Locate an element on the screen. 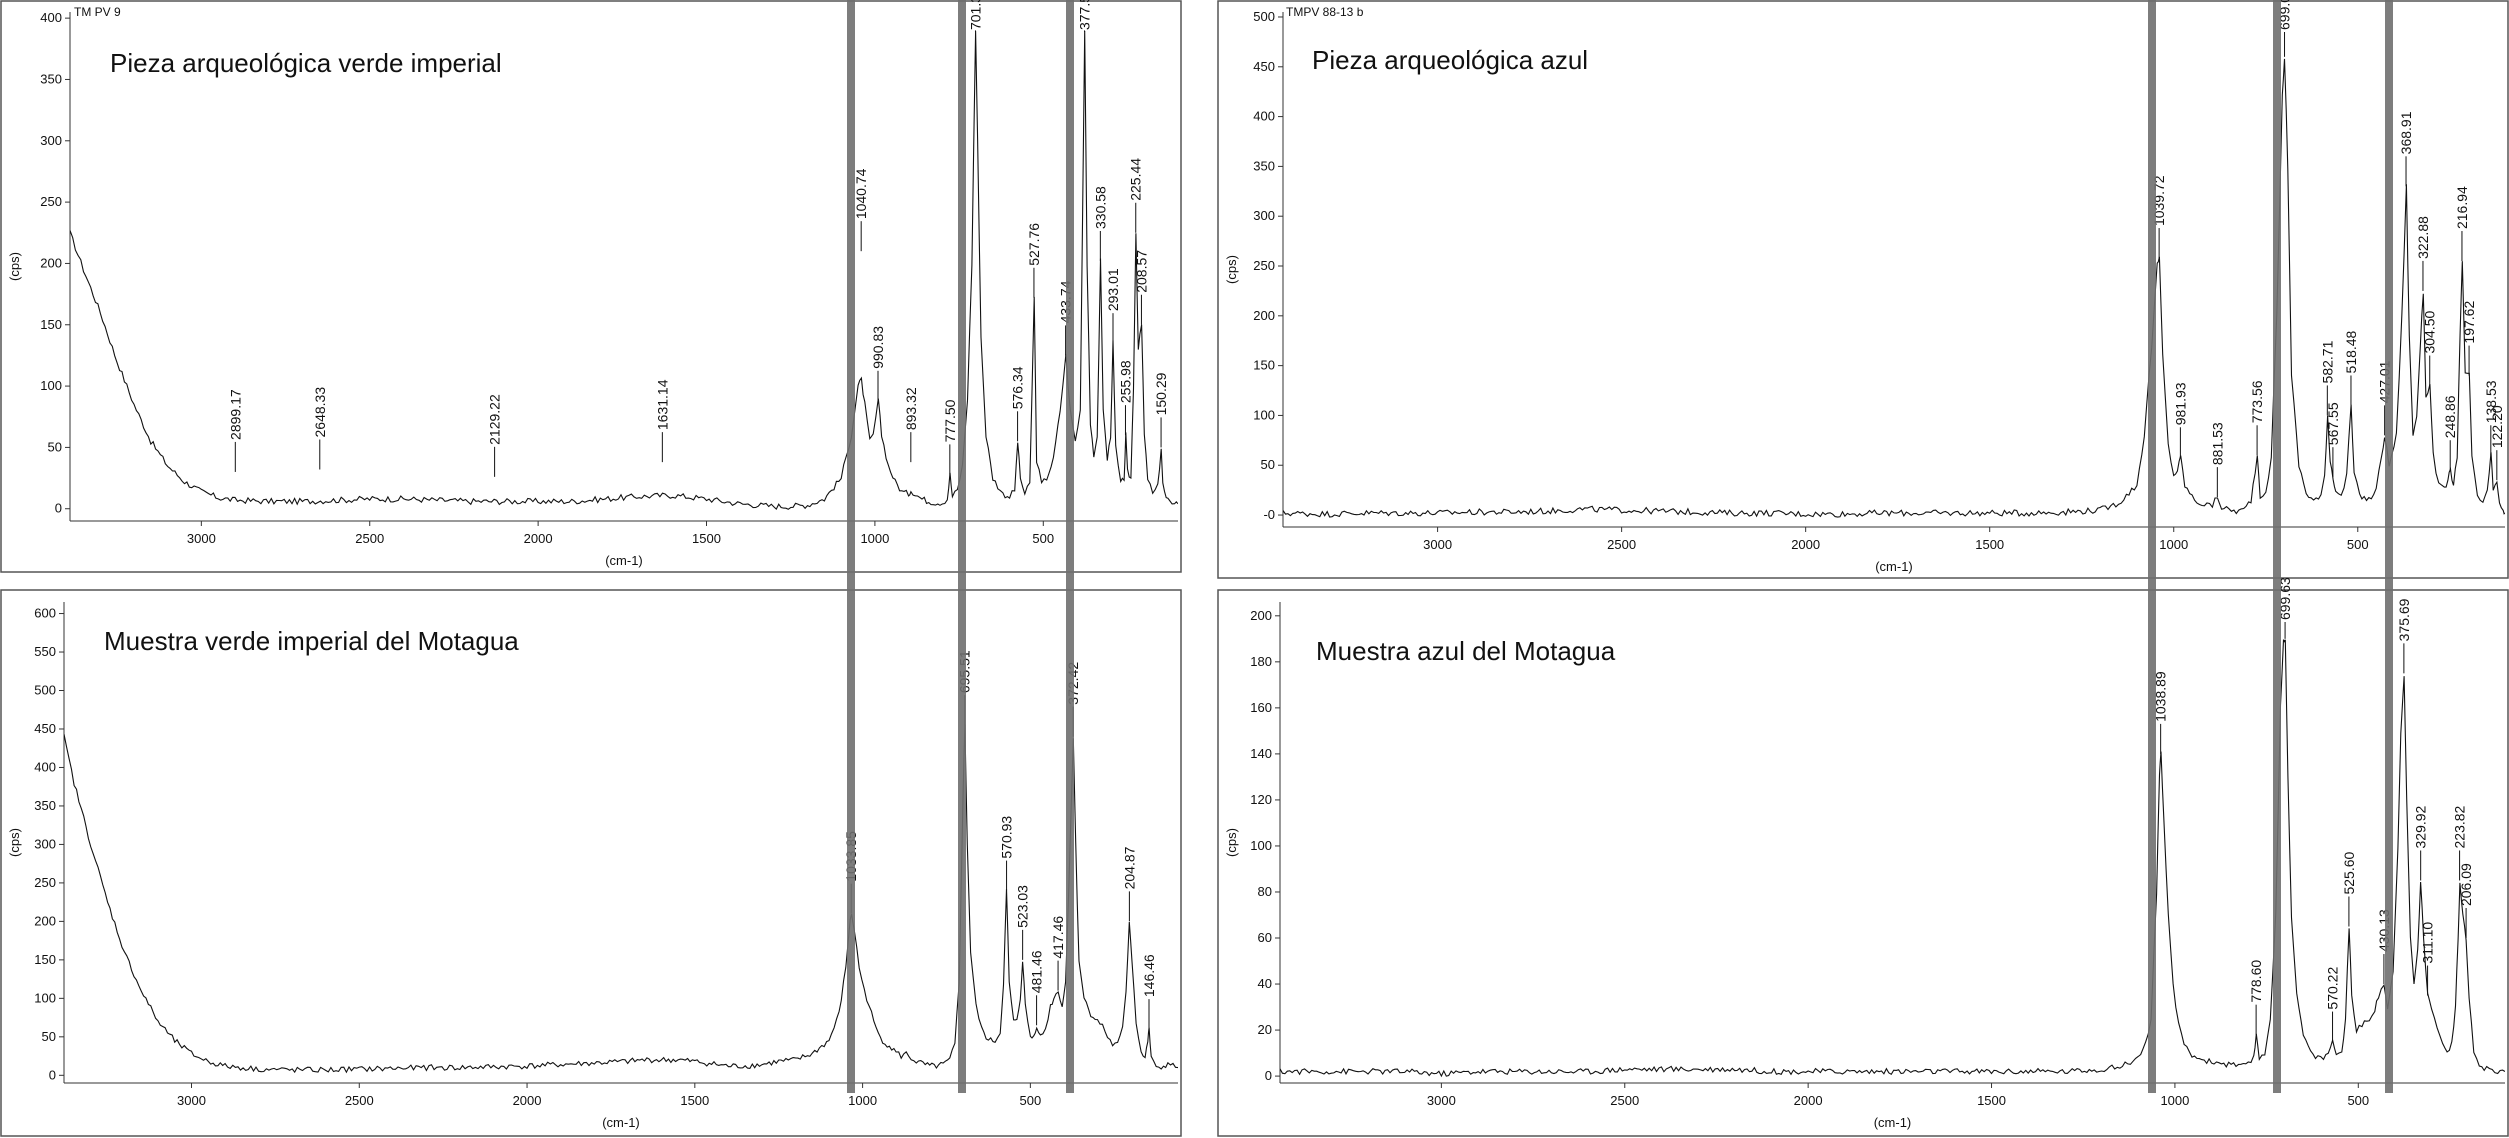  panel-title: Muestra verde imperial del Motagua is located at coordinates (311, 641).